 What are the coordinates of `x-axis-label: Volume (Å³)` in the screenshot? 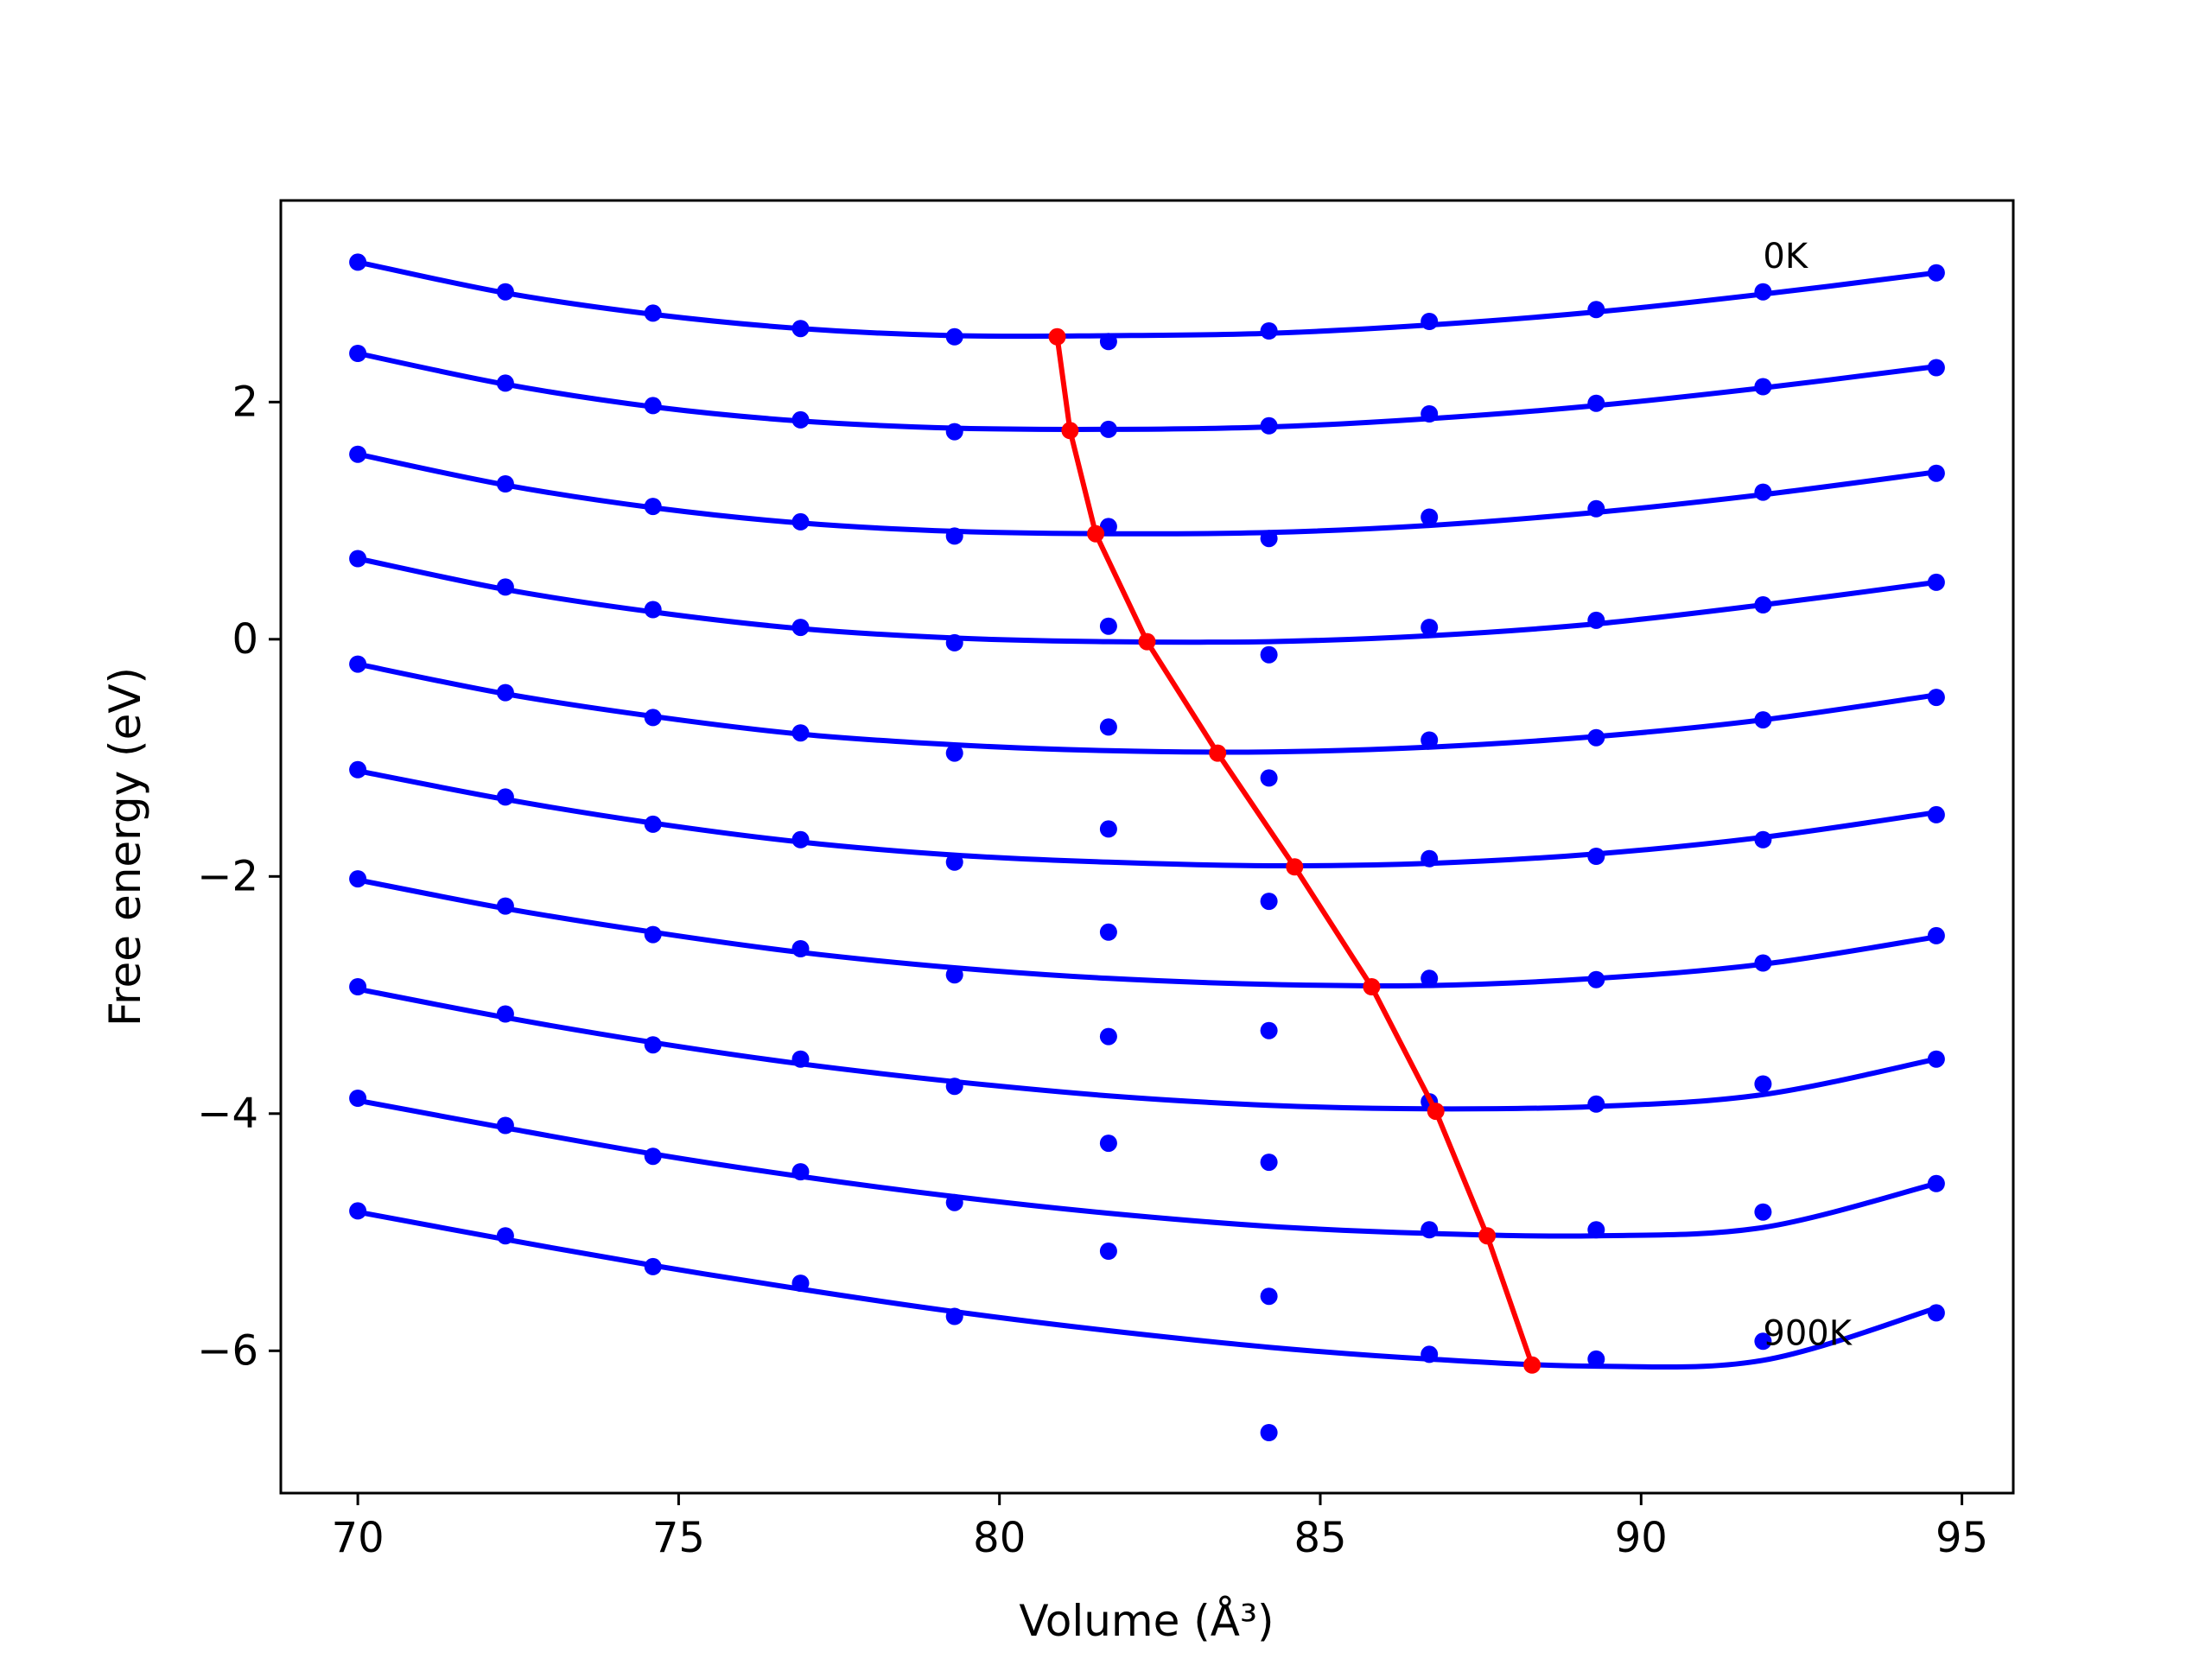 It's located at (1146, 1621).